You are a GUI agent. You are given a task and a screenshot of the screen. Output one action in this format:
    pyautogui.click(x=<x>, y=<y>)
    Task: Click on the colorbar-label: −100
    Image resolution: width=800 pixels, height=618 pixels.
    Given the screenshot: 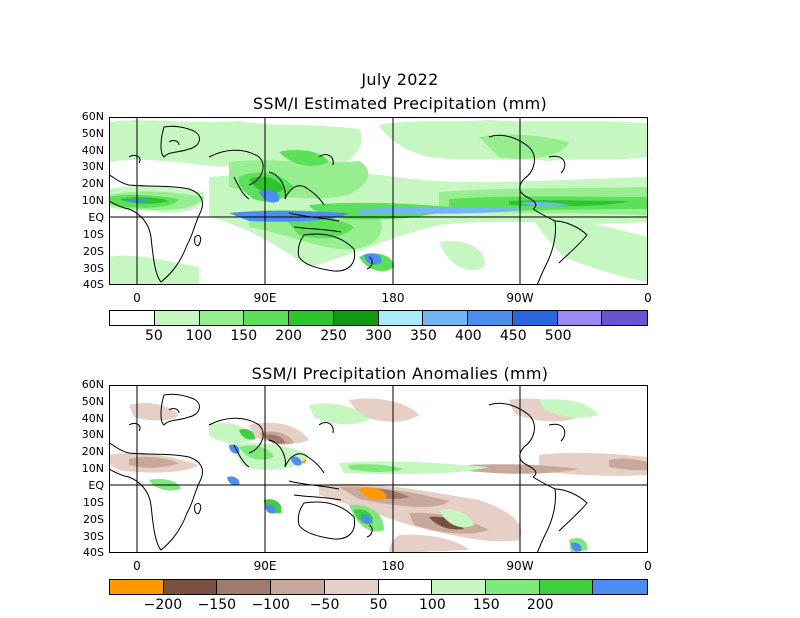 What is the action you would take?
    pyautogui.click(x=270, y=605)
    